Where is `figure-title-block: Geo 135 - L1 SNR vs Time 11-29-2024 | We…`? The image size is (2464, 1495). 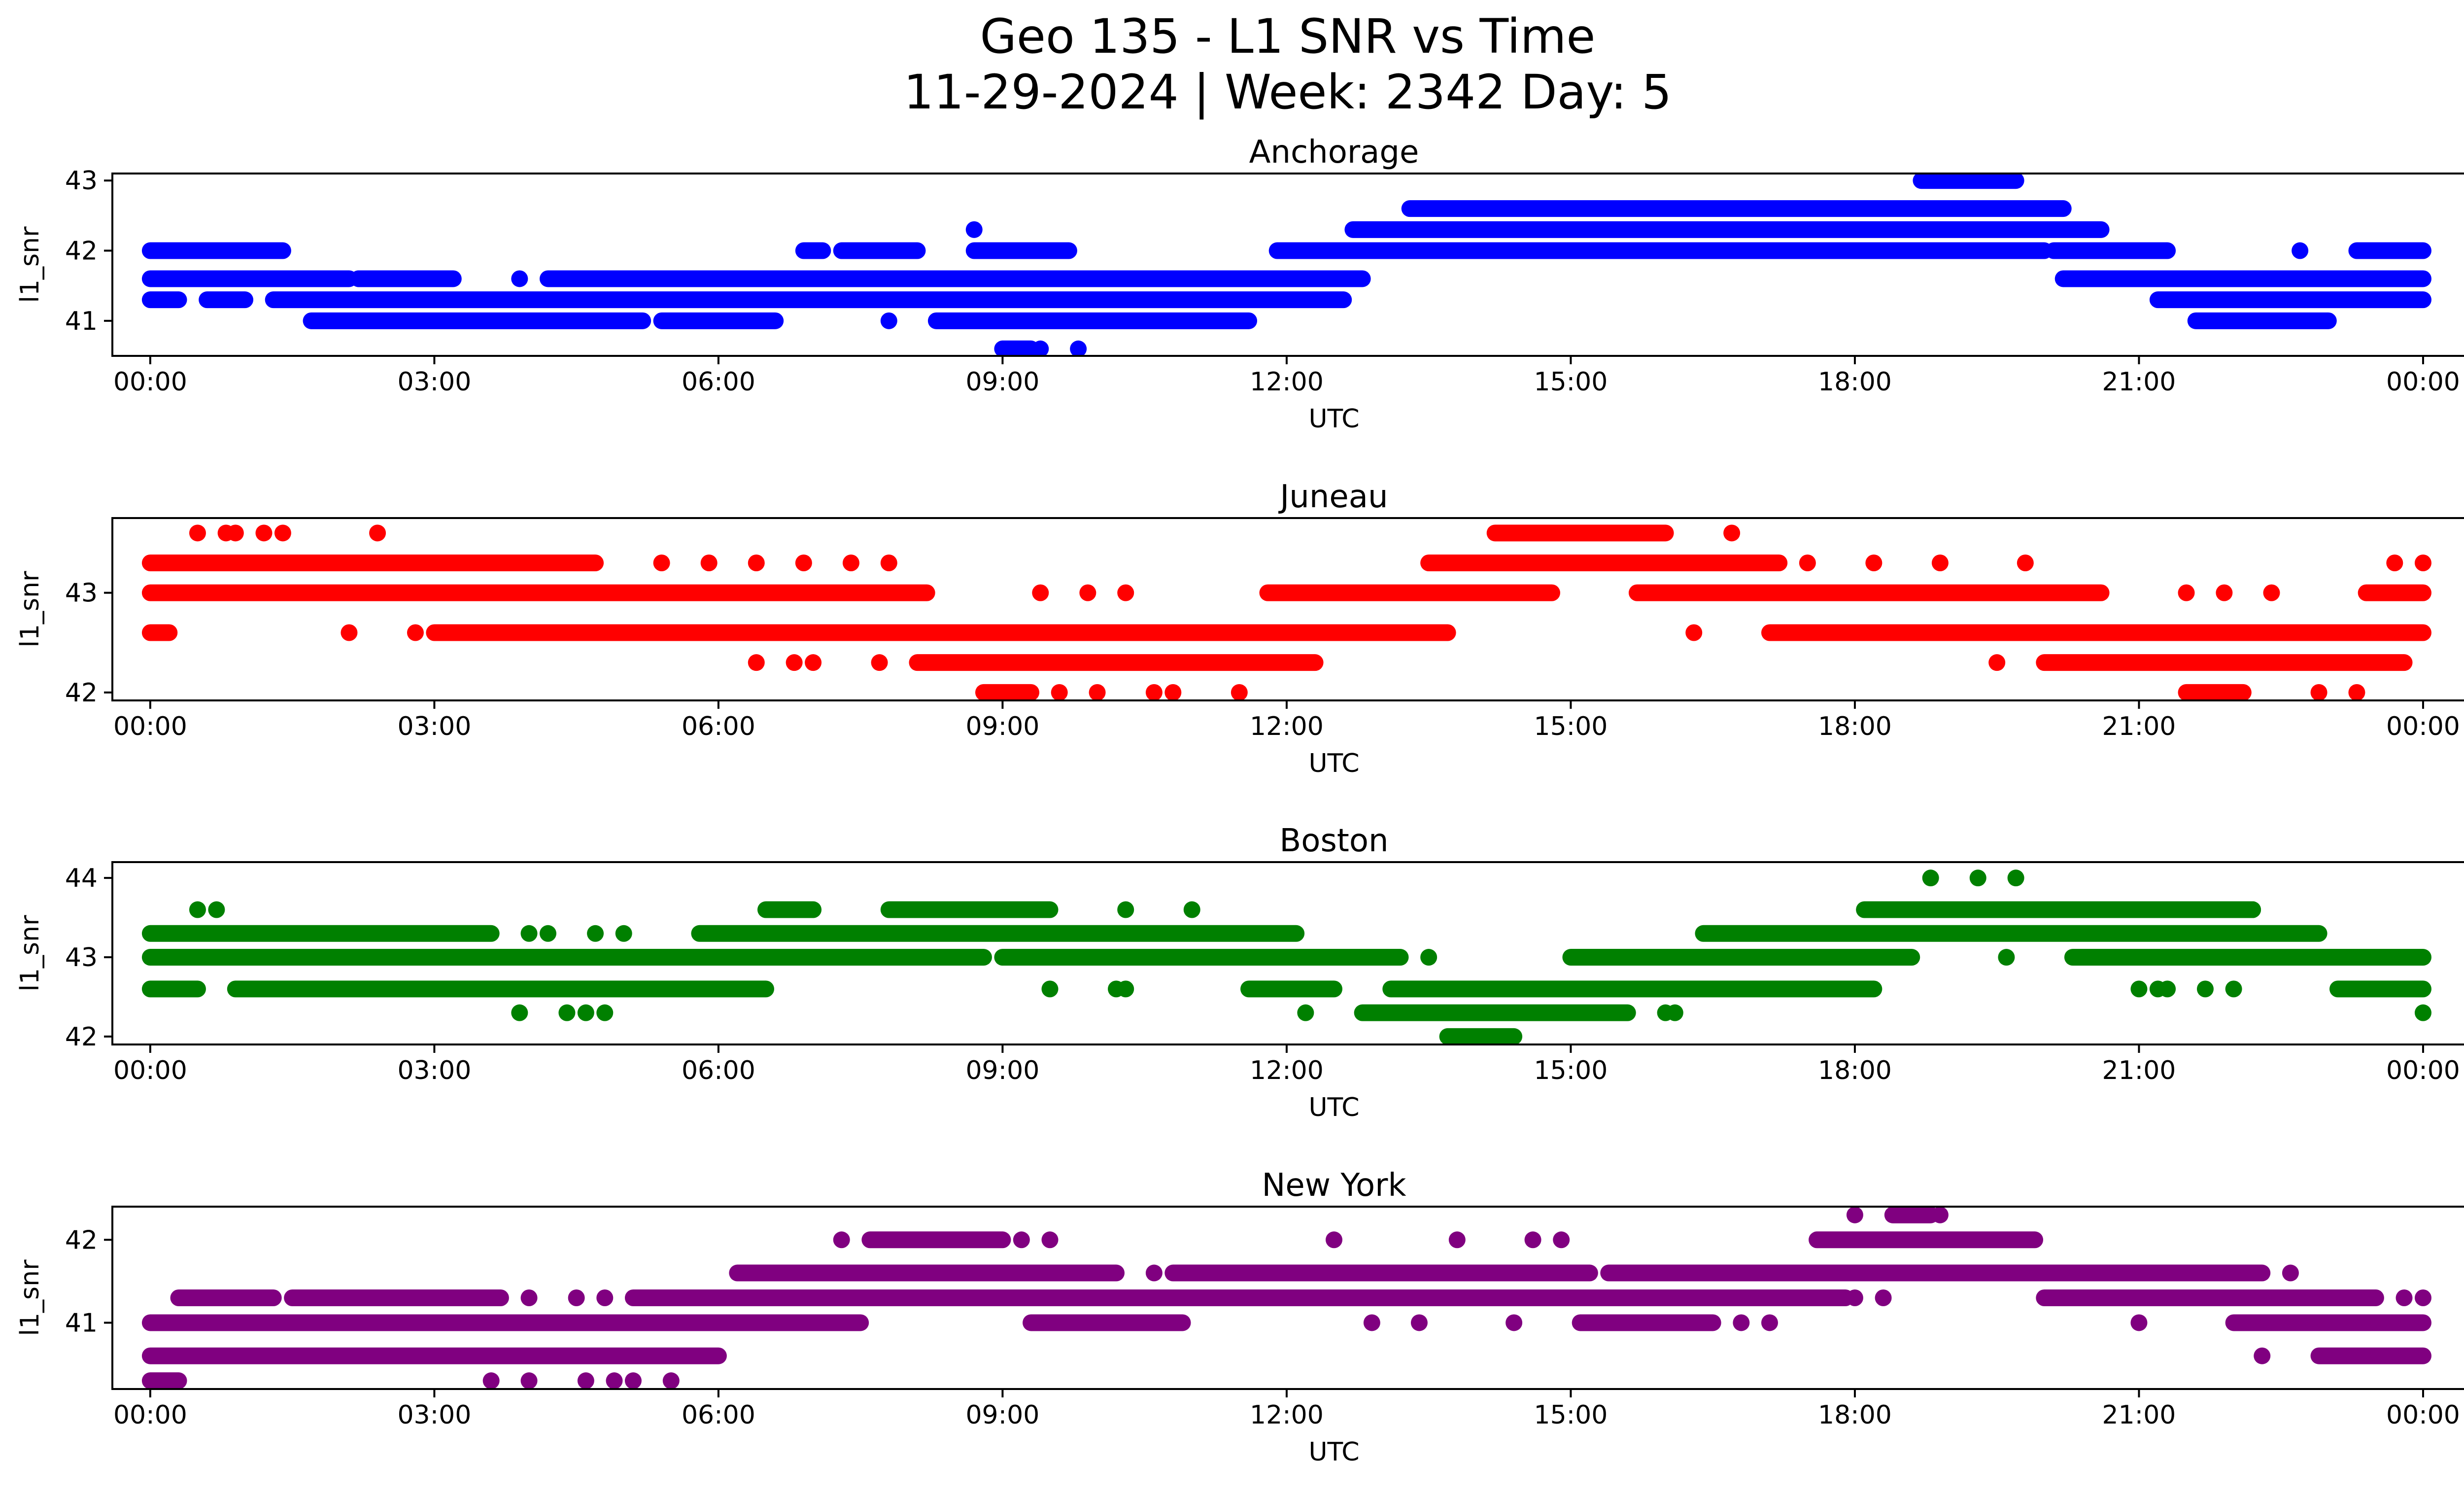
figure-title-block: Geo 135 - L1 SNR vs Time 11-29-2024 | We… is located at coordinates (1232, 64).